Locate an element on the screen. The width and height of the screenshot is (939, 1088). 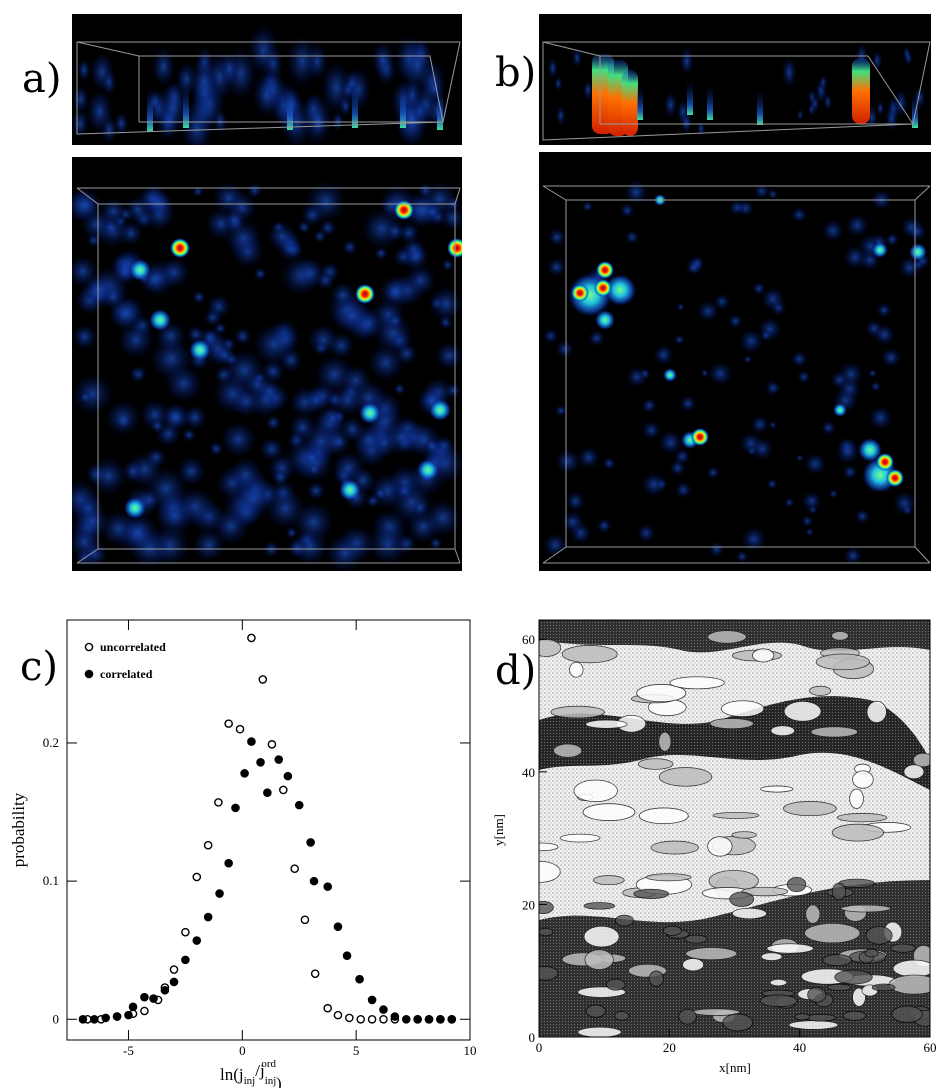
panel-a-side-density is located at coordinates (260, 84).